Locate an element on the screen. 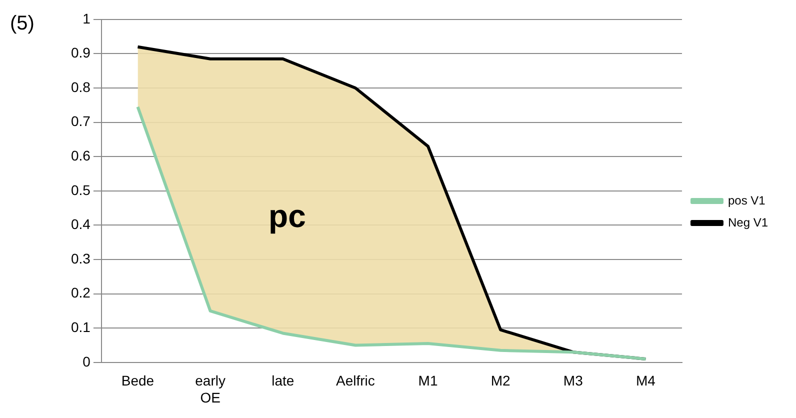 The image size is (796, 418). x-tick-label: M3 is located at coordinates (573, 380).